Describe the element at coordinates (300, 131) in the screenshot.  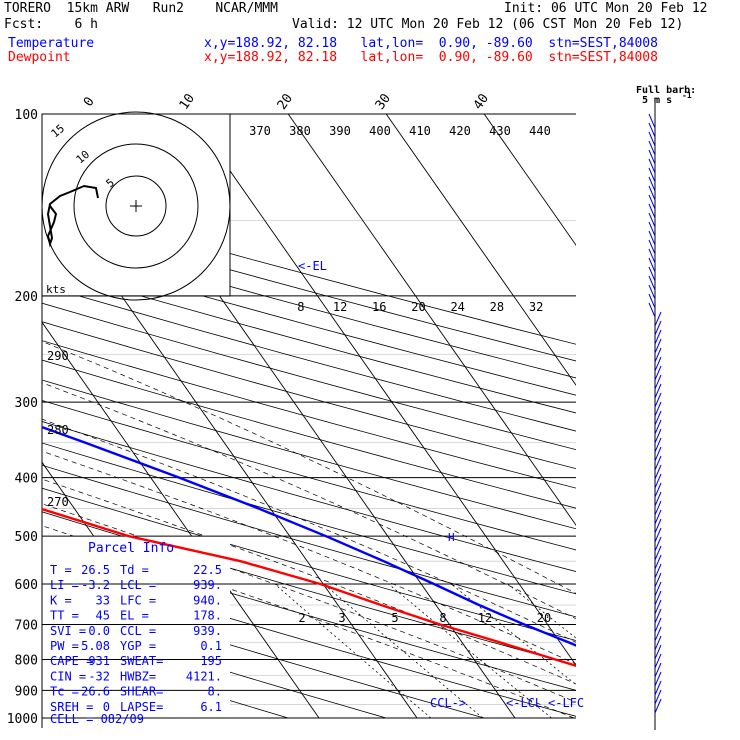
I see `theta-e-label: 380` at that location.